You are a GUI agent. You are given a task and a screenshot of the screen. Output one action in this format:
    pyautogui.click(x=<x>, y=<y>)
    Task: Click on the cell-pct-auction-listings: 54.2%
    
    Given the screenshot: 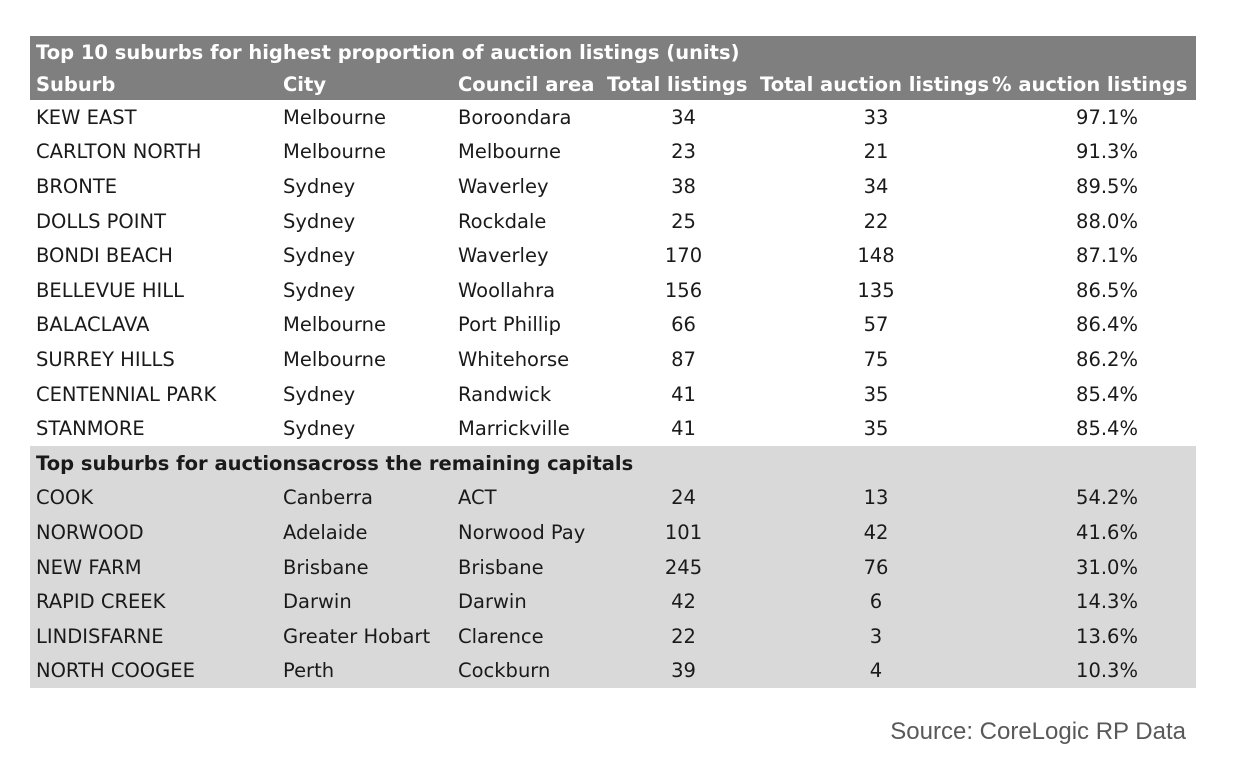 What is the action you would take?
    pyautogui.click(x=1094, y=498)
    